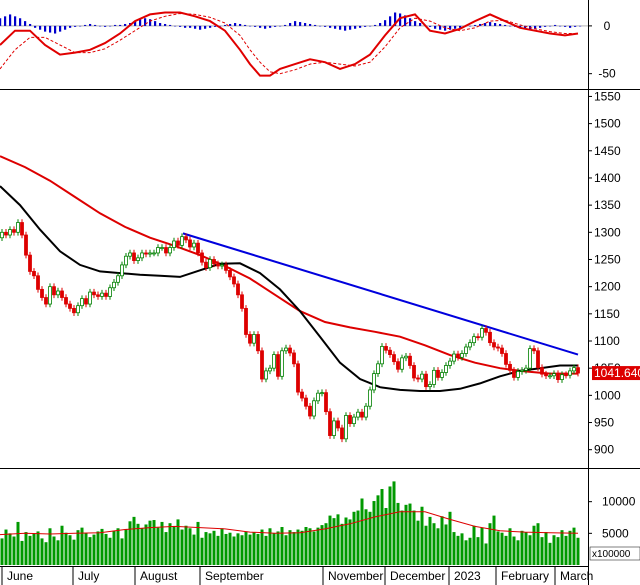  I want to click on price-tick-label: 1500, so click(607, 124).